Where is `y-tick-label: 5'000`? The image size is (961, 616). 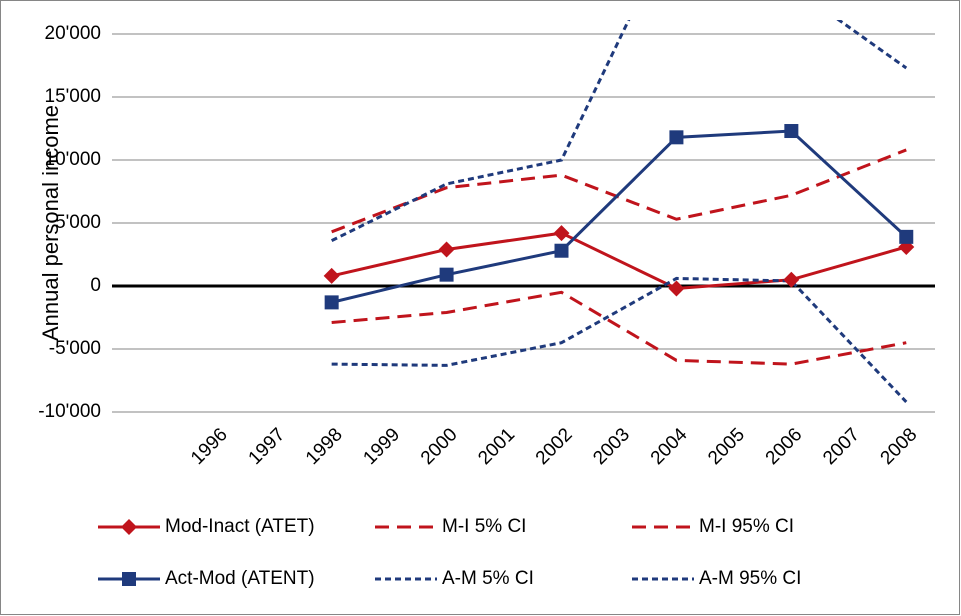
y-tick-label: 5'000 is located at coordinates (78, 222).